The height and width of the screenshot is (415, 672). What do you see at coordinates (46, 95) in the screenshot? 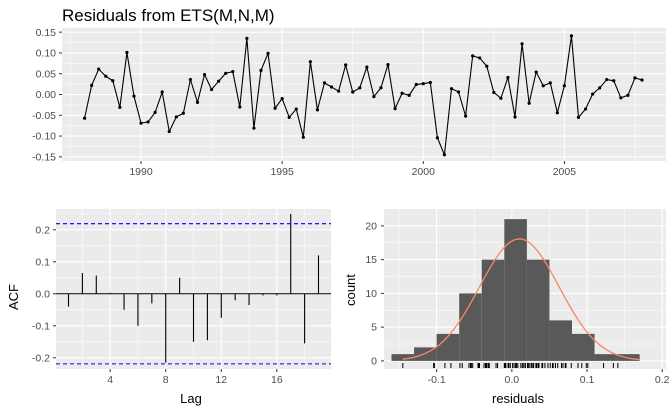
I see `y-tick-label: 0.00` at bounding box center [46, 95].